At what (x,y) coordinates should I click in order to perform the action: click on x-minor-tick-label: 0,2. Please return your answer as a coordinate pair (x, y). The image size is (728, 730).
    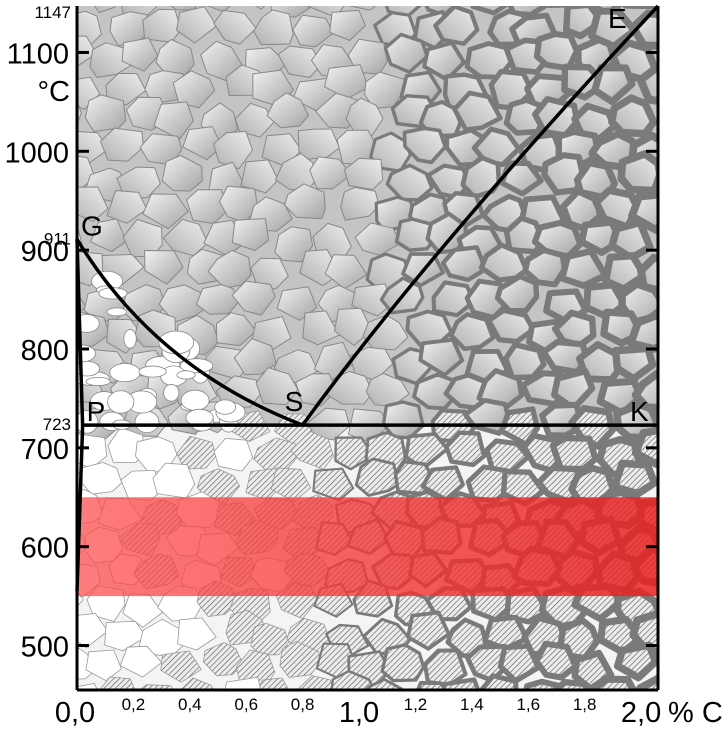
    Looking at the image, I should click on (134, 704).